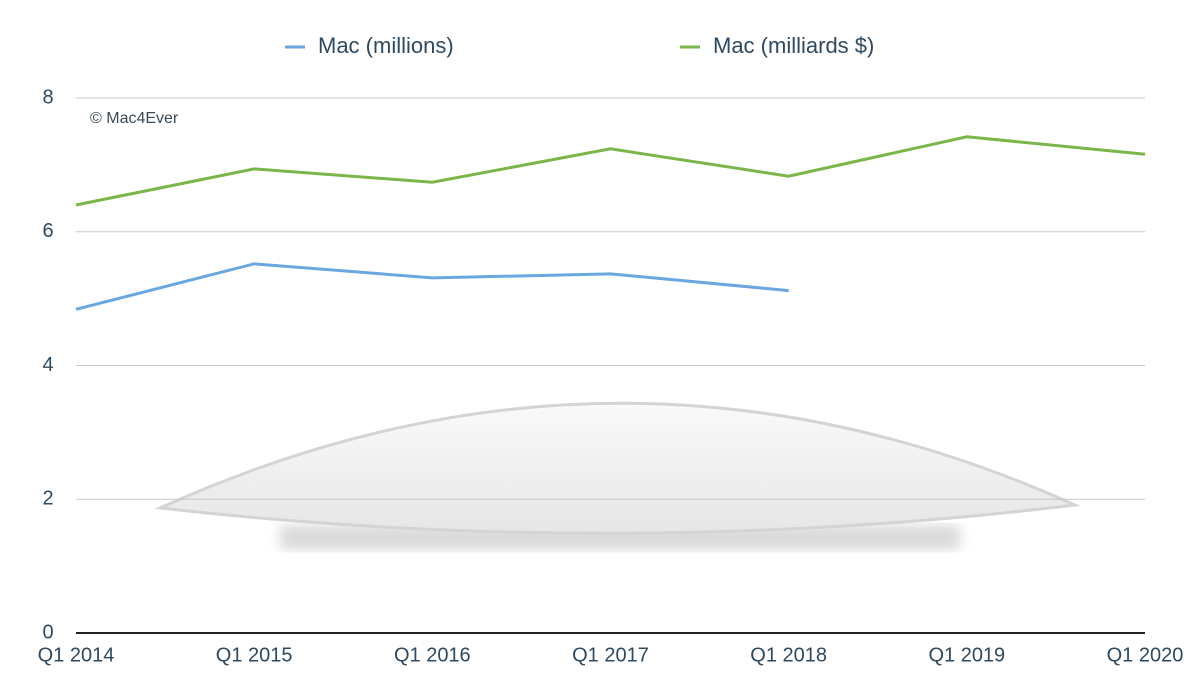 This screenshot has width=1200, height=688. Describe the element at coordinates (1145, 655) in the screenshot. I see `x-tick-label: Q1 2020` at that location.